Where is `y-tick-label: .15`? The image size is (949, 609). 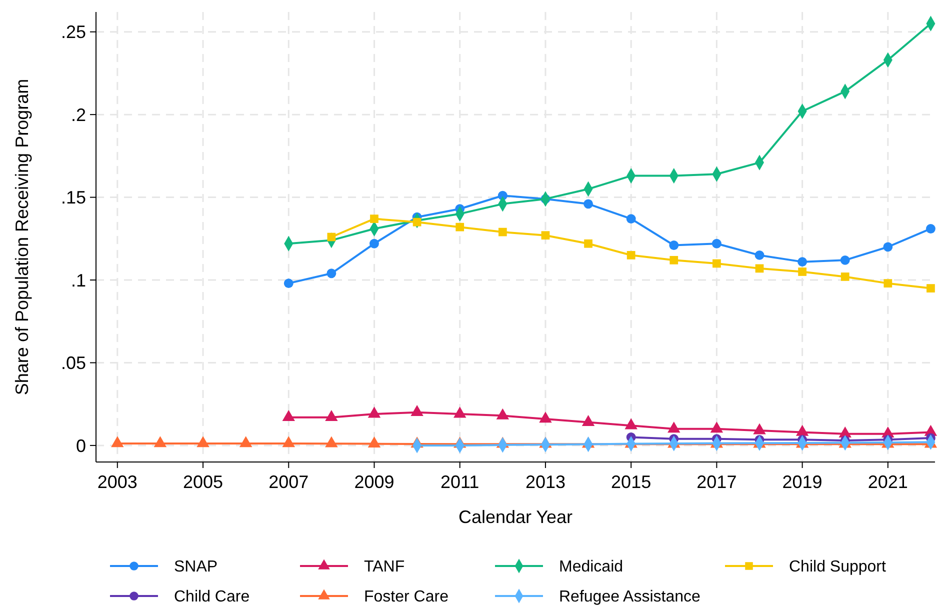 y-tick-label: .15 is located at coordinates (73, 198).